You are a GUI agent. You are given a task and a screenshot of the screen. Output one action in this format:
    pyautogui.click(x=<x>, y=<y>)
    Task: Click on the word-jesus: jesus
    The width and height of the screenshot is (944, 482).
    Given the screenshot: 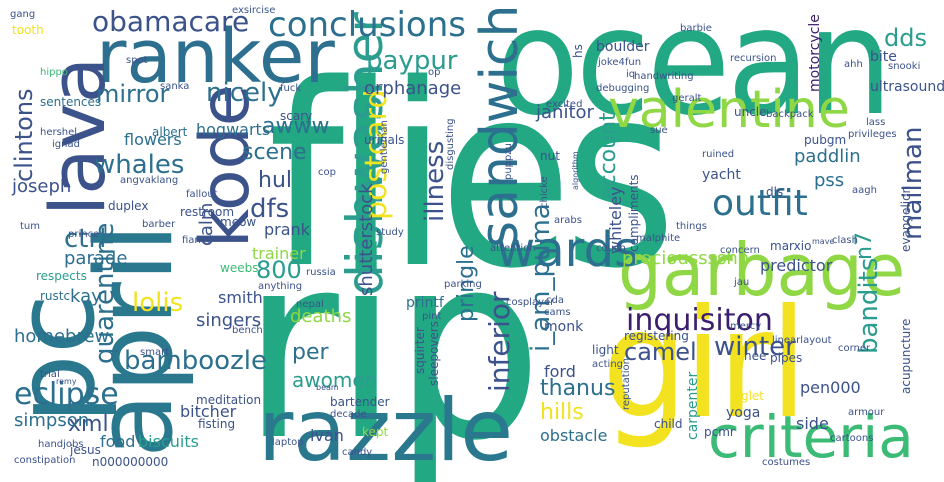 What is the action you would take?
    pyautogui.click(x=85, y=450)
    